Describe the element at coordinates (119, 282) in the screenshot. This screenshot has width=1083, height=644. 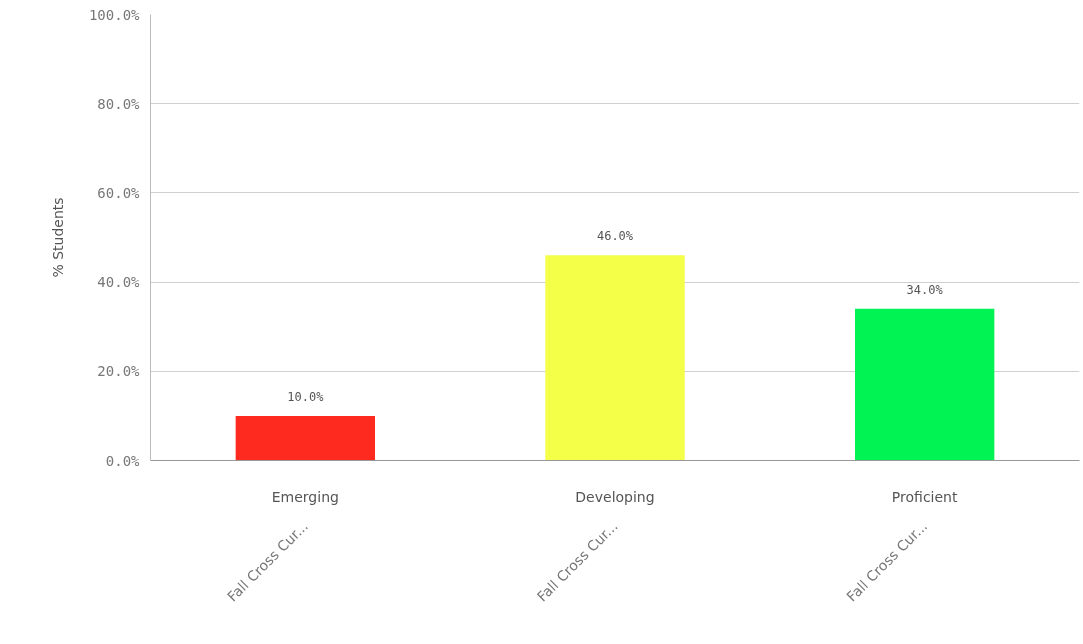
I see `y-tick-label: 40.0%` at that location.